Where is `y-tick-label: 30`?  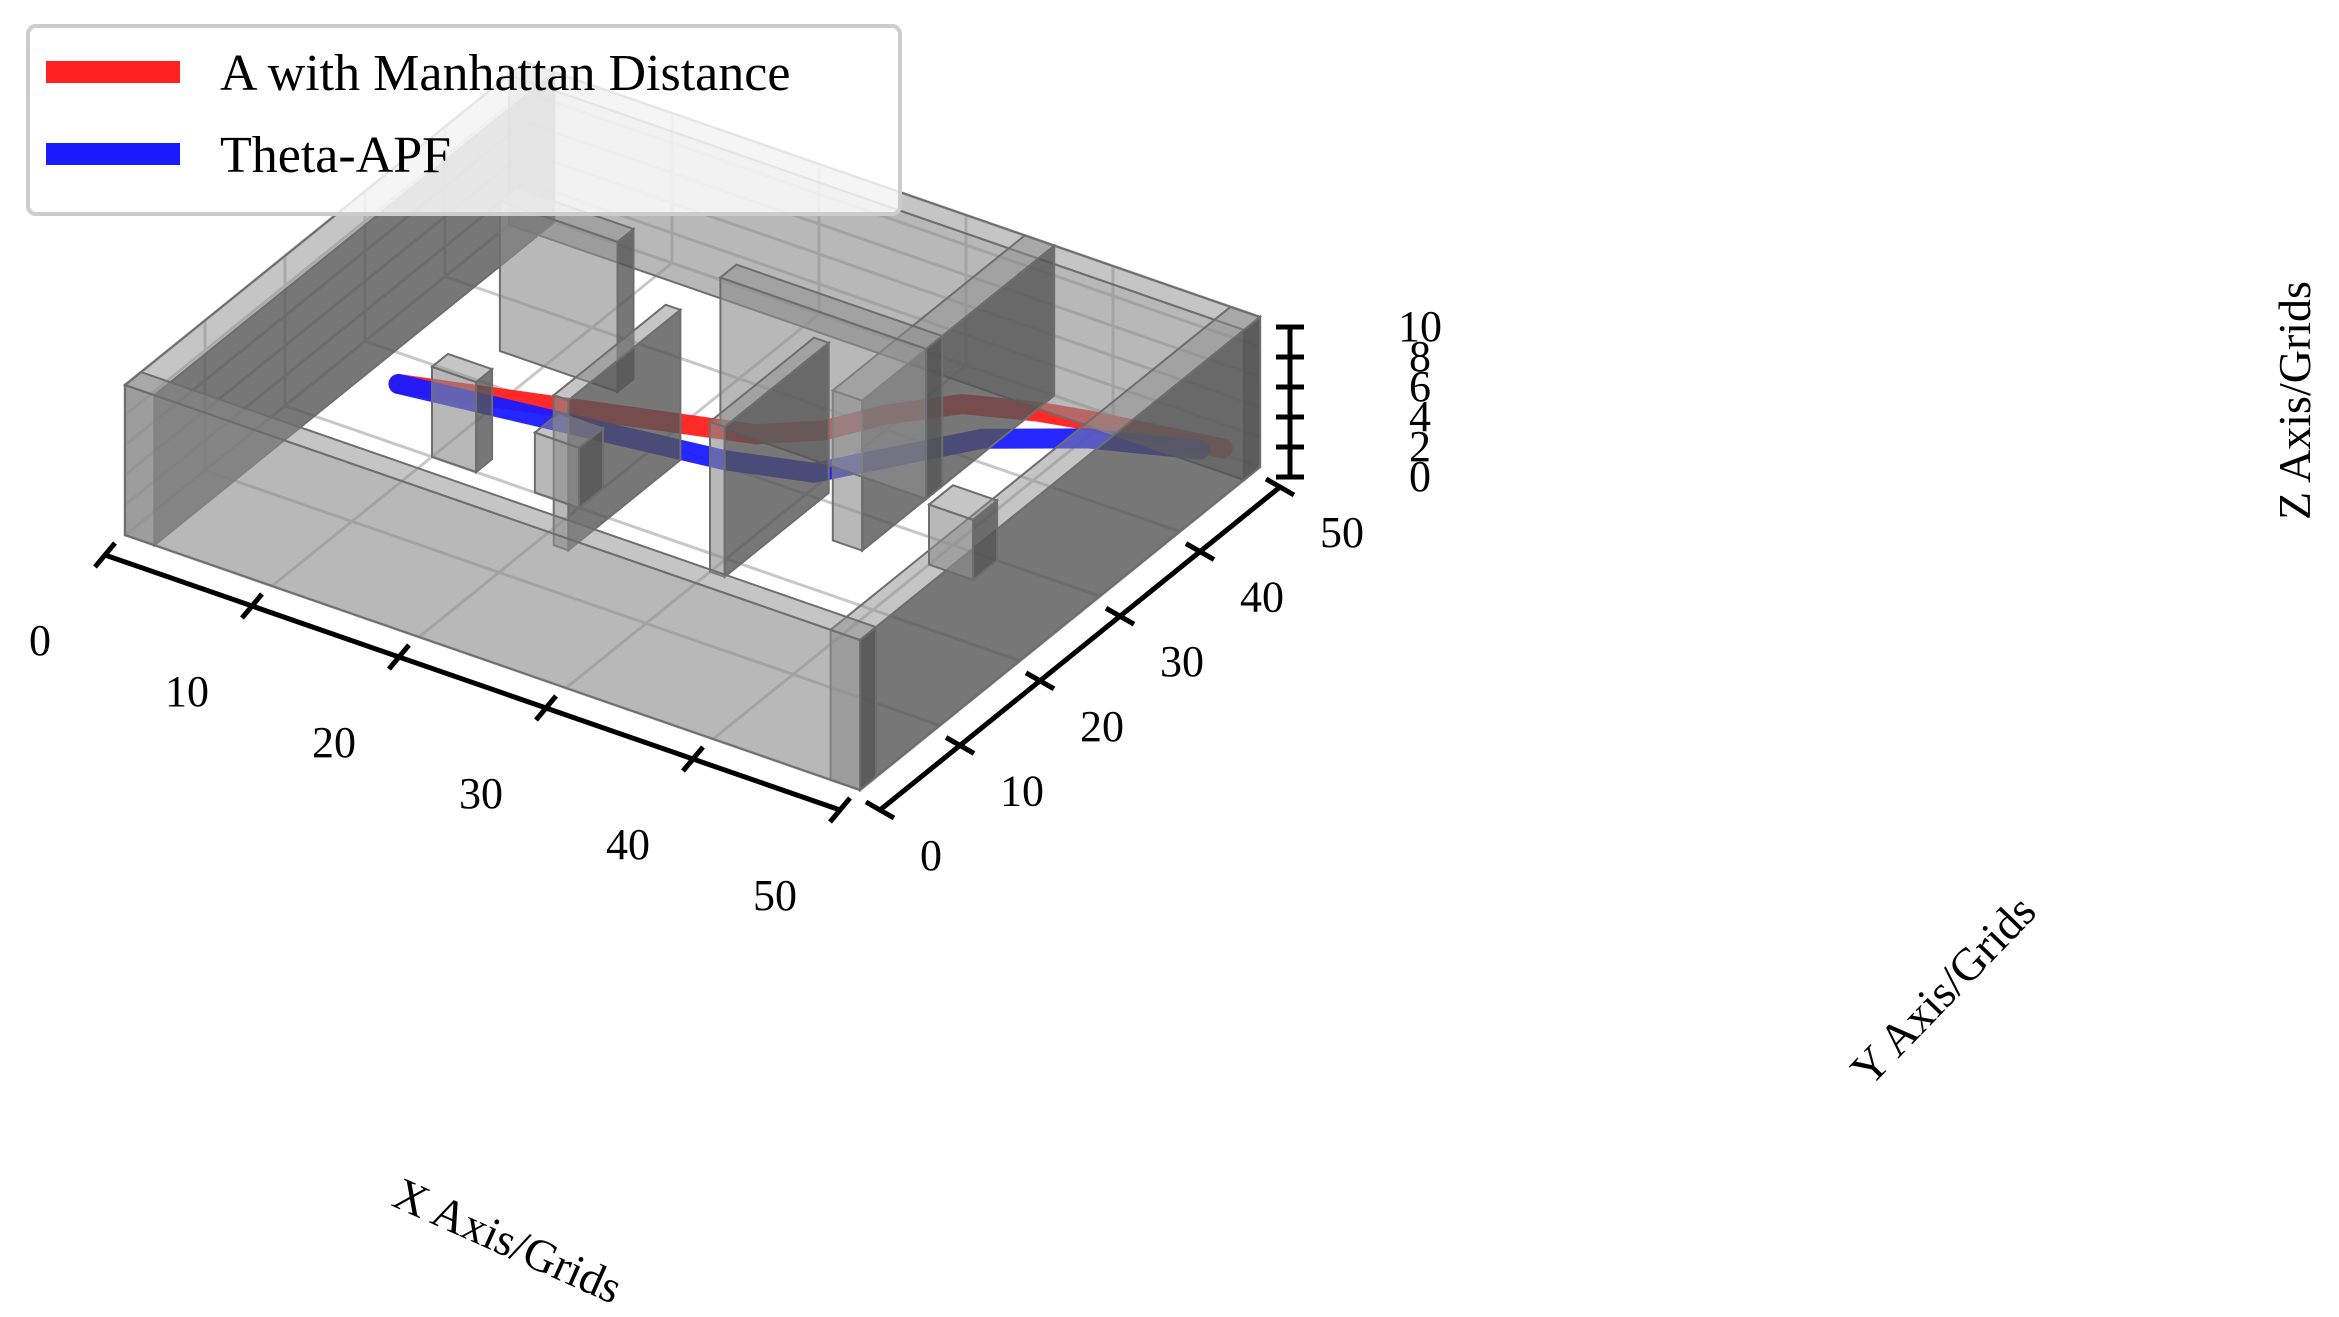
y-tick-label: 30 is located at coordinates (1182, 661).